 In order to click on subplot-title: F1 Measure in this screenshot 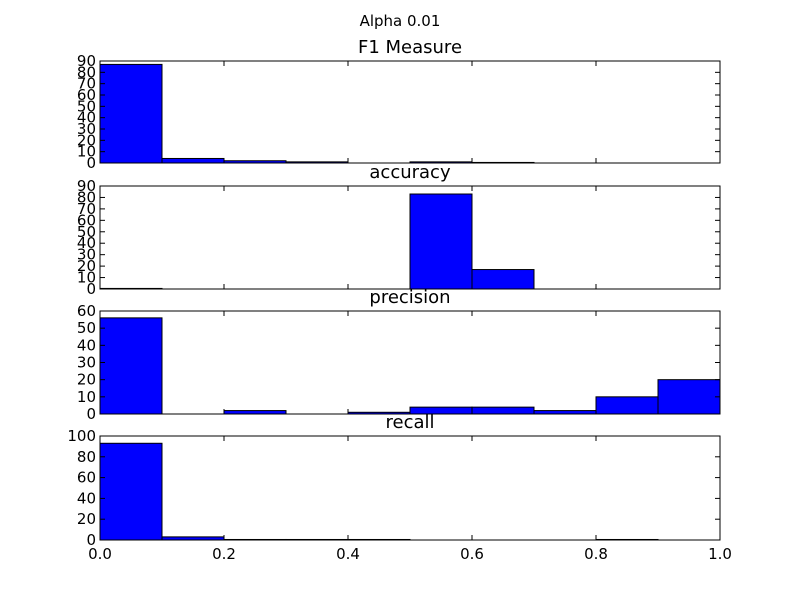, I will do `click(410, 47)`.